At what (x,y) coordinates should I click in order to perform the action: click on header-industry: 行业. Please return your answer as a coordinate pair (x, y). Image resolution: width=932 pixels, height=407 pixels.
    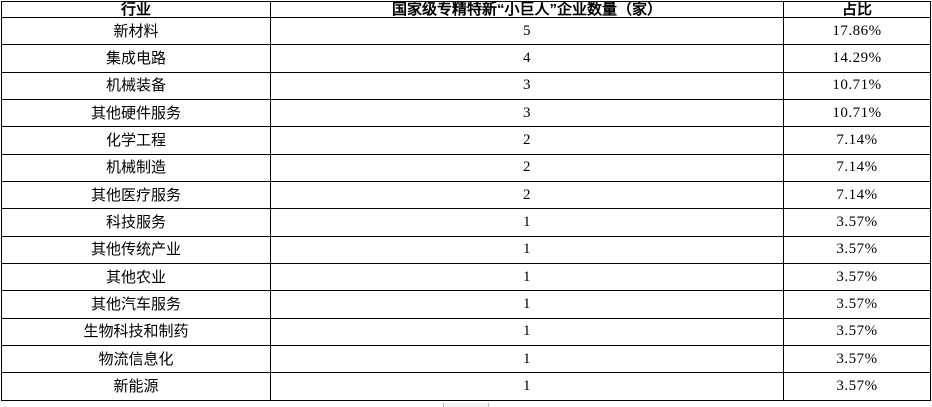
    Looking at the image, I should click on (136, 9).